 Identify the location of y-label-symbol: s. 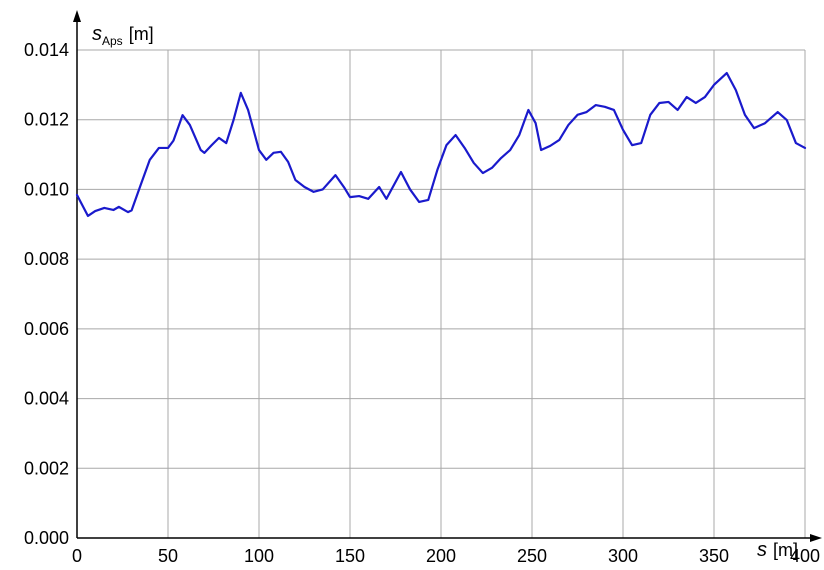
(97, 34).